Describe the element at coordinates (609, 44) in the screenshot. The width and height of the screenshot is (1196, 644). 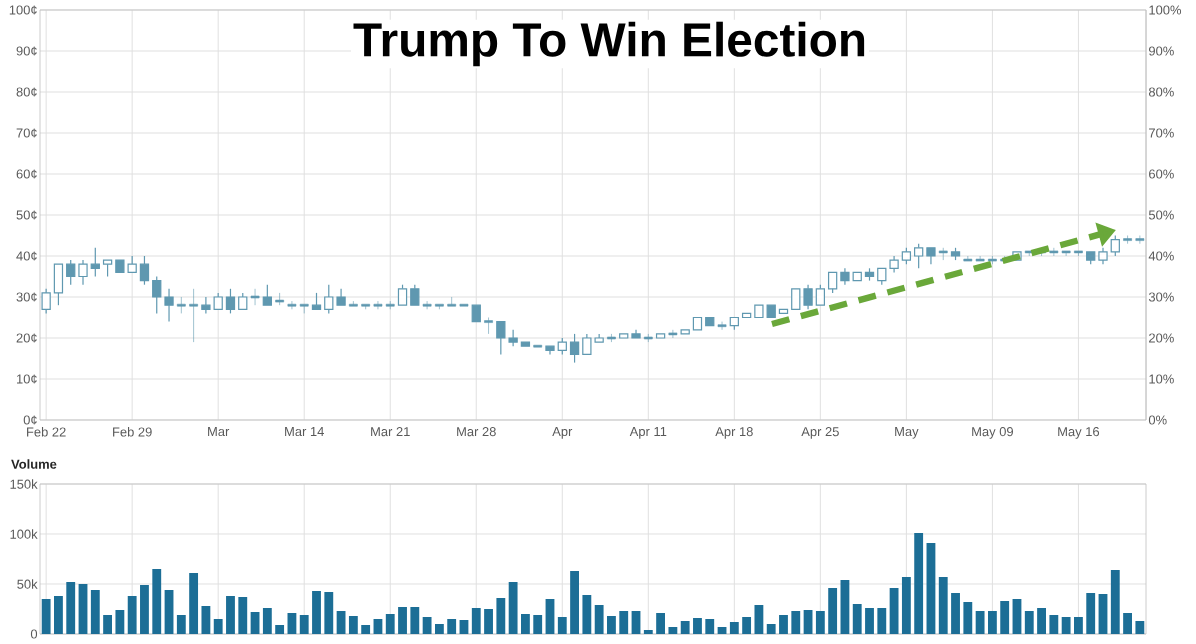
I see `chart-title: Trump To Win Election` at that location.